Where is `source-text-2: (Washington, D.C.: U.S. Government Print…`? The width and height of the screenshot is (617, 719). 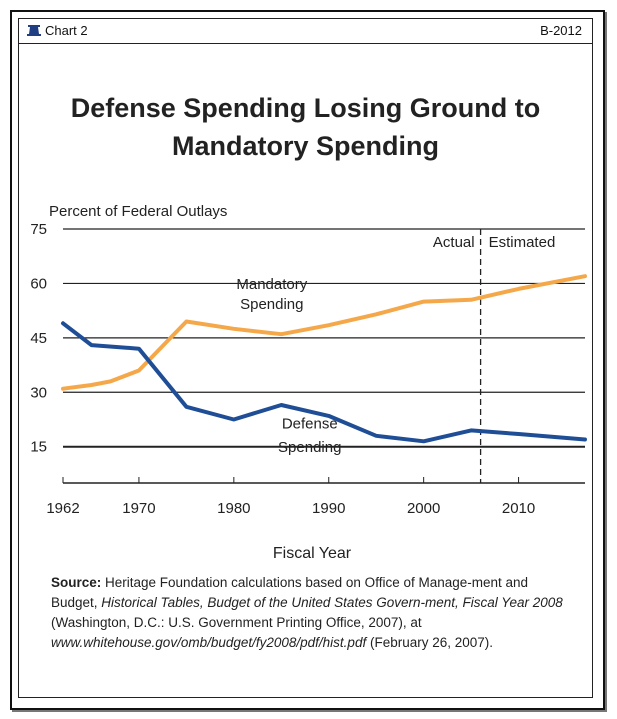
source-text-2: (Washington, D.C.: U.S. Government Print… is located at coordinates (236, 622).